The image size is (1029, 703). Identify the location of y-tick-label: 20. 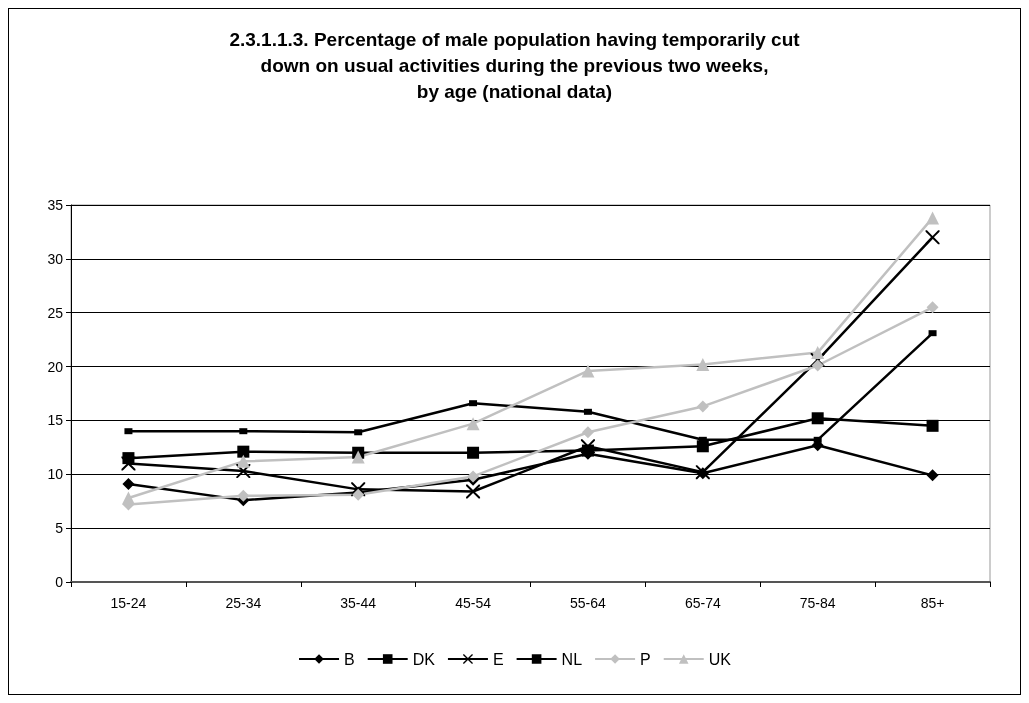
(55, 366).